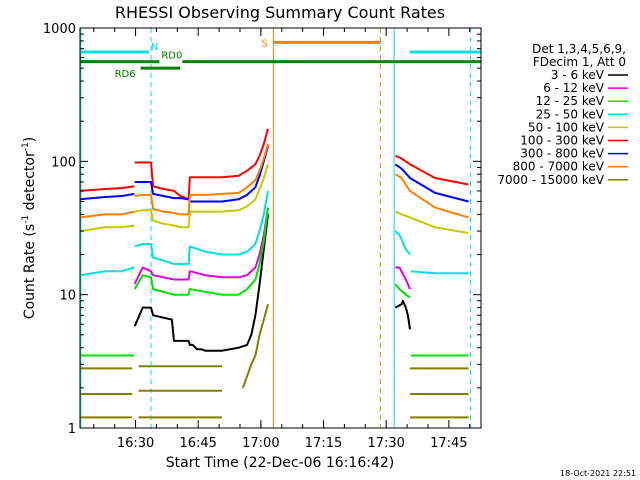 The height and width of the screenshot is (480, 640). What do you see at coordinates (171, 56) in the screenshot?
I see `flag-label-rd0: RD0` at bounding box center [171, 56].